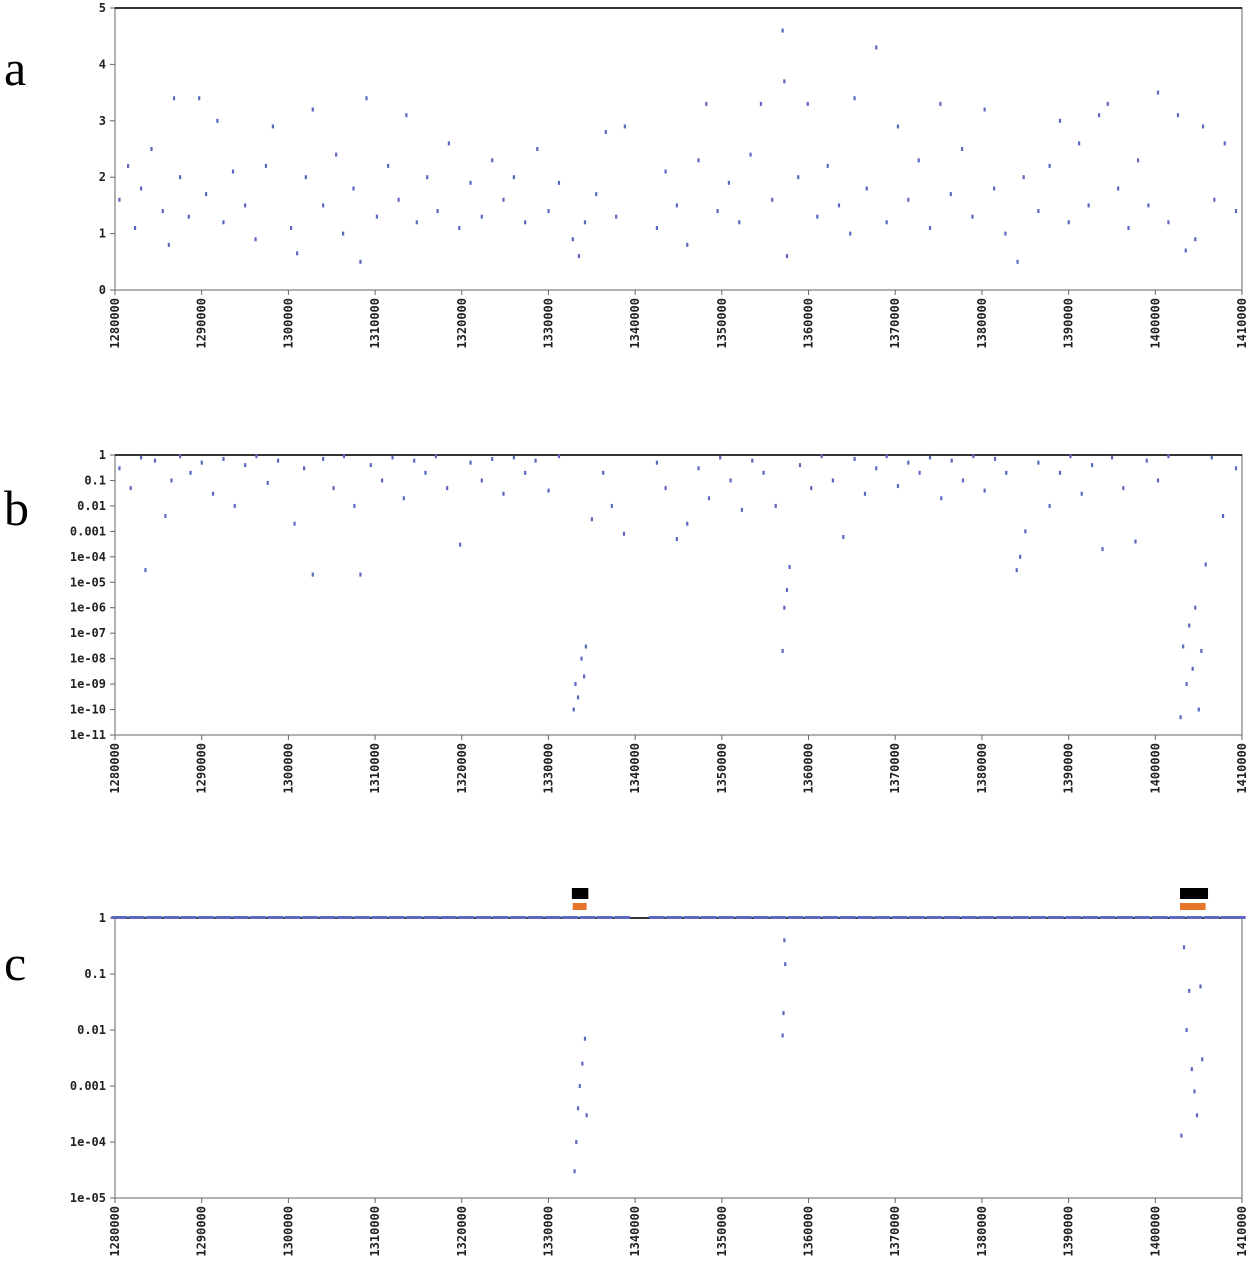  Describe the element at coordinates (288, 1231) in the screenshot. I see `x-tick-label: 1300000` at that location.